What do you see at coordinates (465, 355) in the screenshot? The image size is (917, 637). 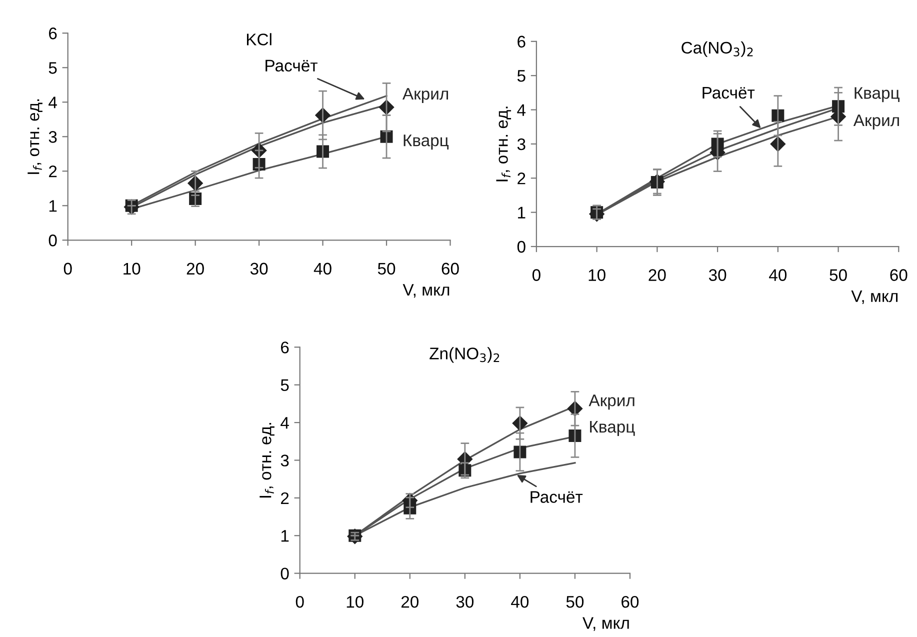 I see `chart-title: Zn(NO$_{3}$)$_{2}$` at bounding box center [465, 355].